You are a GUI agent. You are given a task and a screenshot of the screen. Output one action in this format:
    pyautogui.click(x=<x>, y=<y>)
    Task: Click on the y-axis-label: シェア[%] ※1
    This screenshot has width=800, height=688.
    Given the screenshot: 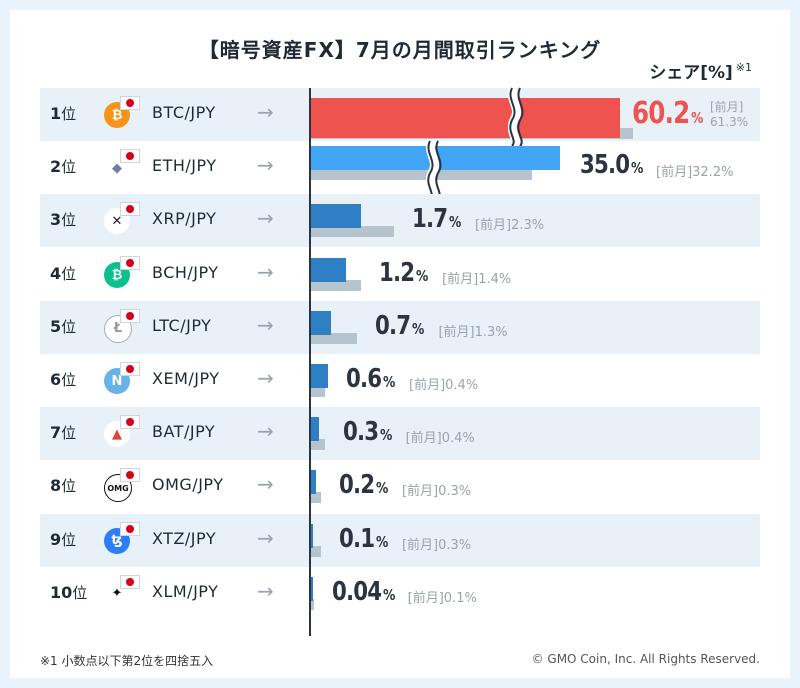 What is the action you would take?
    pyautogui.click(x=700, y=72)
    